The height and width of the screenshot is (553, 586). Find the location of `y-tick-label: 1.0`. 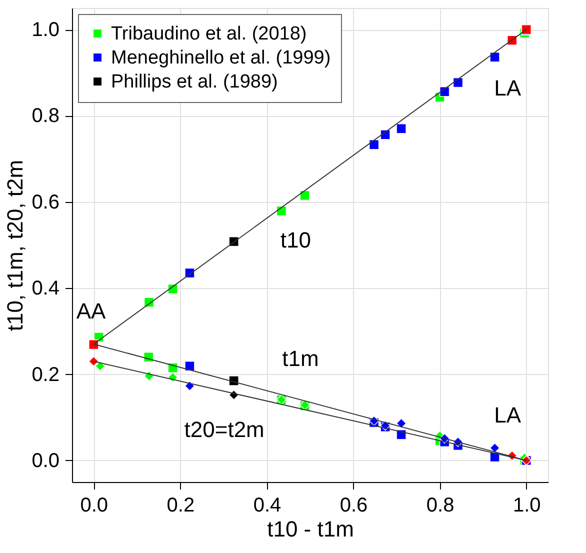

y-tick-label: 1.0 is located at coordinates (46, 30).